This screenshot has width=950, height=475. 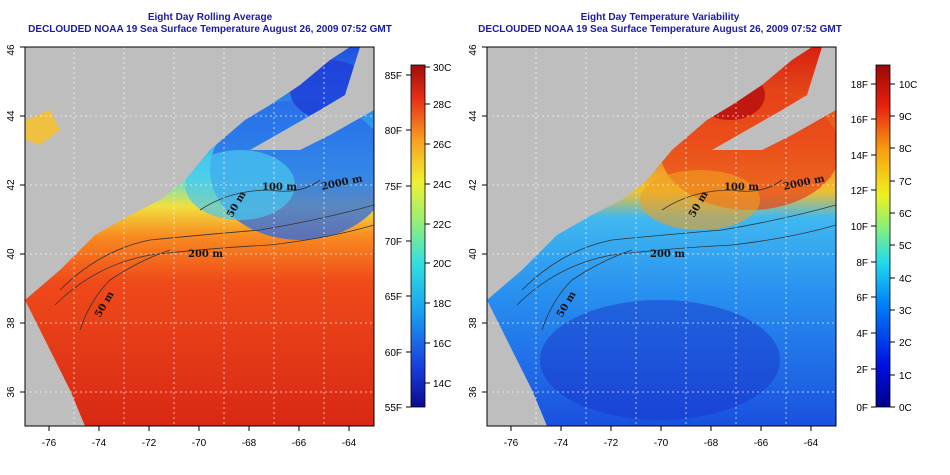 I want to click on left-x-tick: -76, so click(x=49, y=443).